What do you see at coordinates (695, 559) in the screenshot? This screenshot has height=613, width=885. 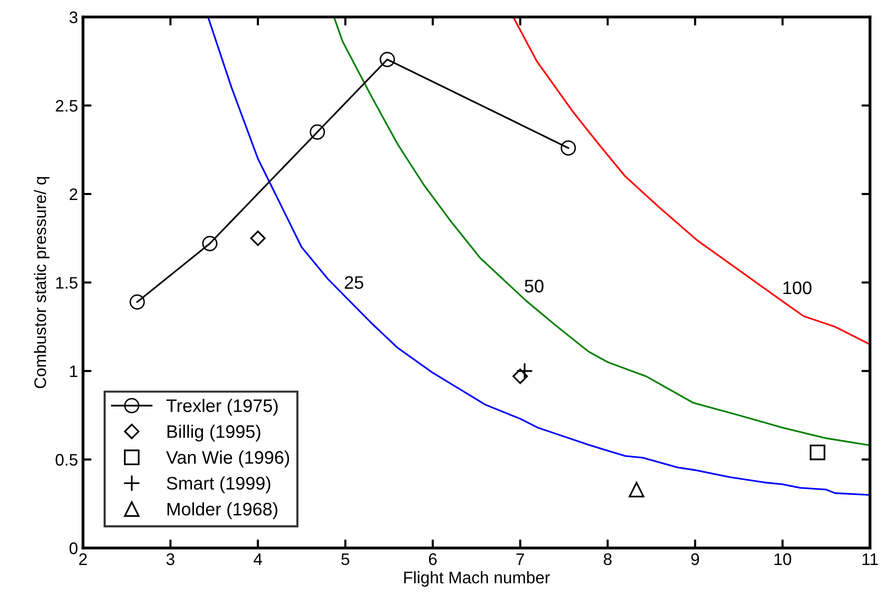 I see `x-tick-label: 9` at bounding box center [695, 559].